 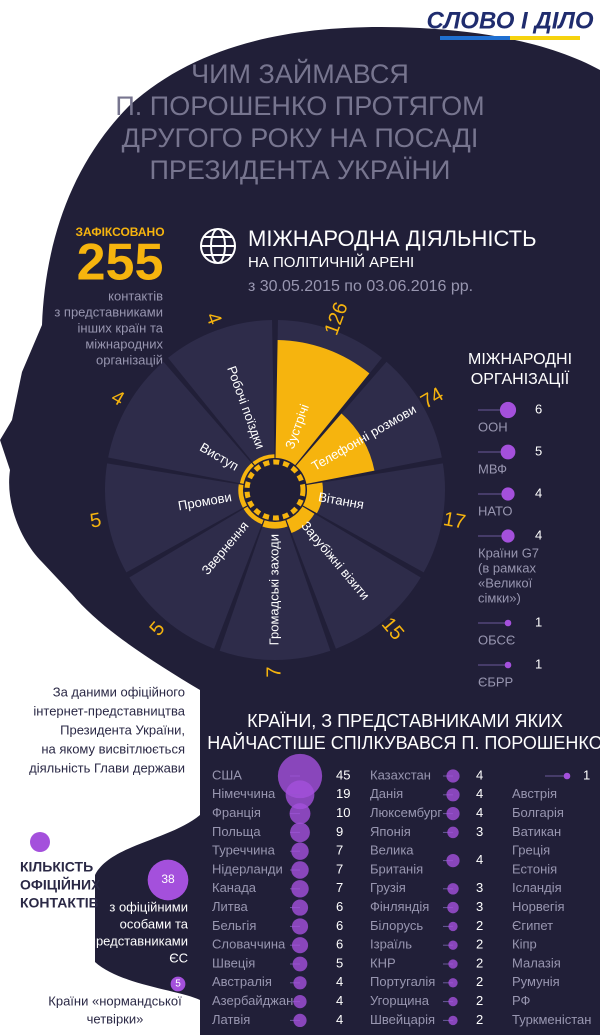 What do you see at coordinates (178, 984) in the screenshot?
I see `legend-value: 5` at bounding box center [178, 984].